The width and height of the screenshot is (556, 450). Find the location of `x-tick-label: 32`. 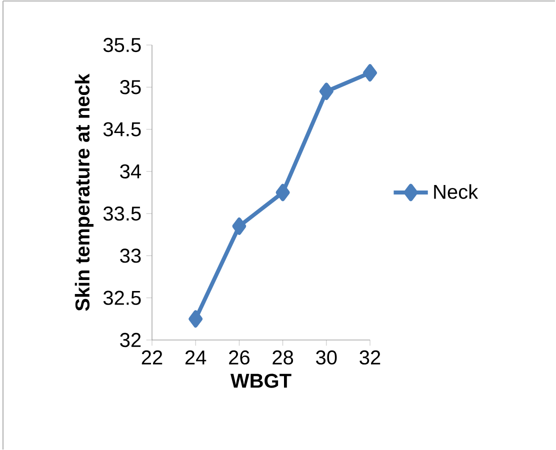

x-tick-label: 32 is located at coordinates (370, 357).